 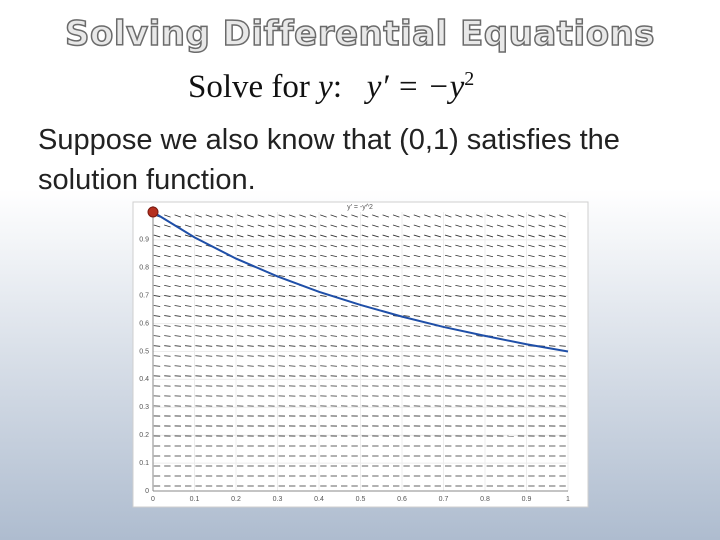 I want to click on x-tick-label: 1, so click(x=568, y=499).